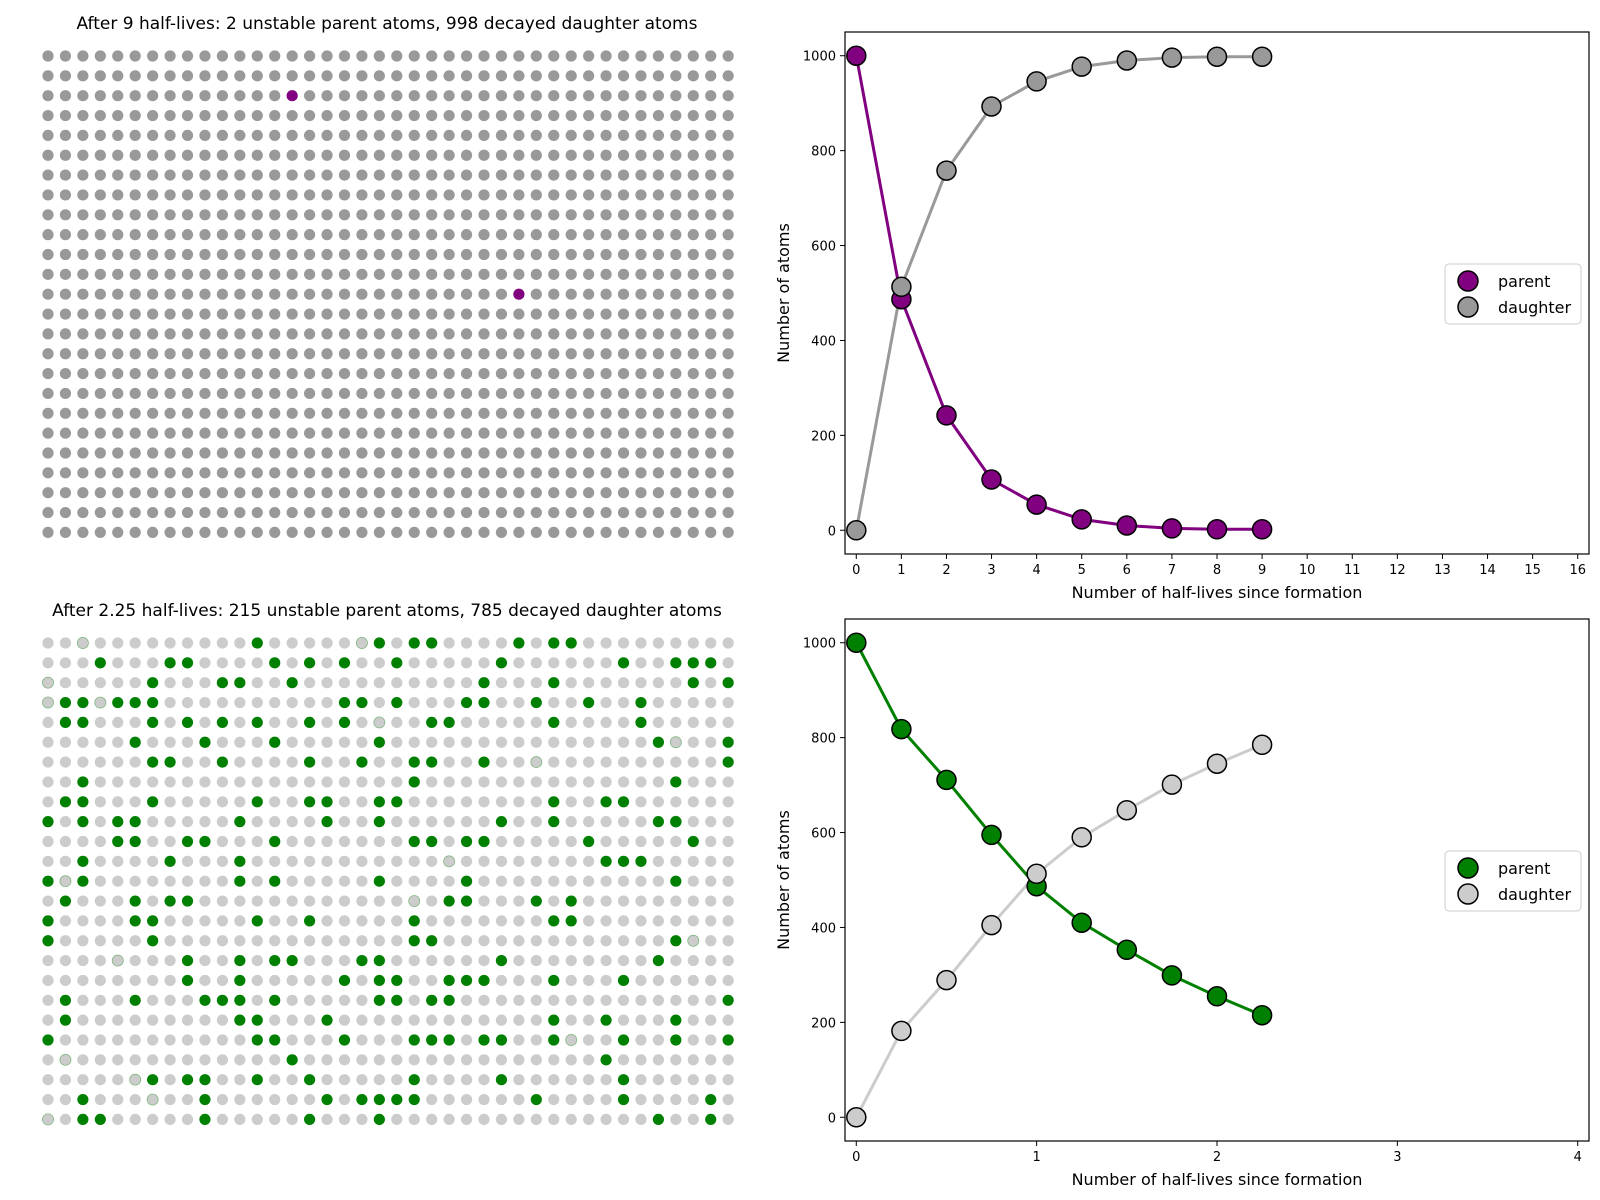  Describe the element at coordinates (1524, 281) in the screenshot. I see `legend-top-parent-label: parent` at that location.